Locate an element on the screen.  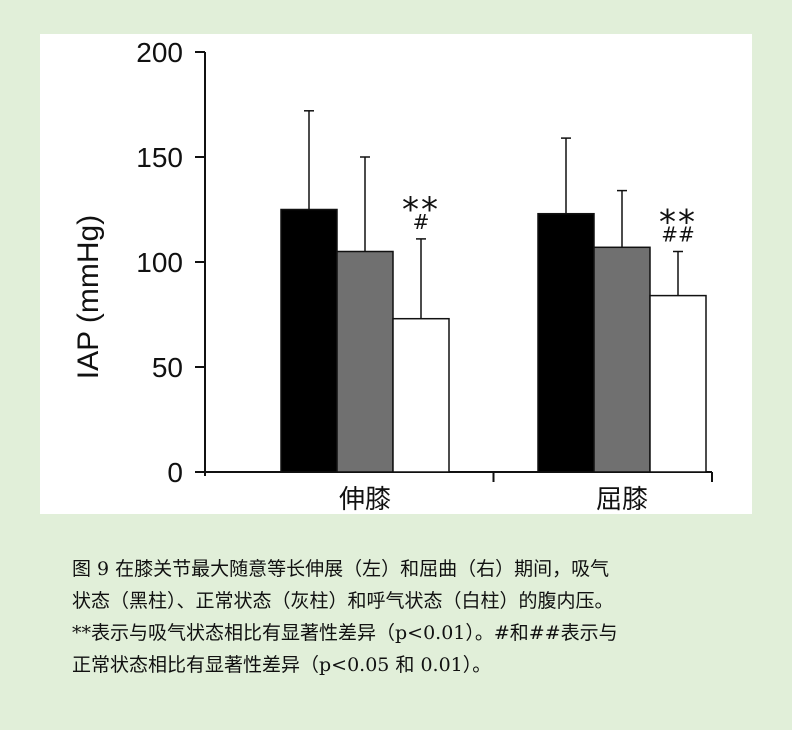
y-tick-label: 50 is located at coordinates (167, 367).